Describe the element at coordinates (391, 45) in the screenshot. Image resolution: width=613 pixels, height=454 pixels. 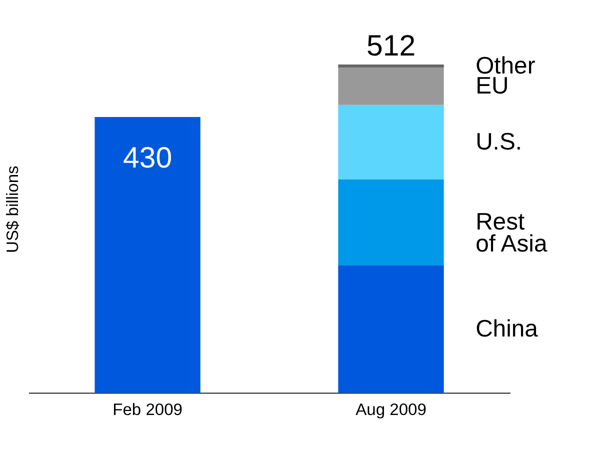
I see `total-label: 512` at that location.